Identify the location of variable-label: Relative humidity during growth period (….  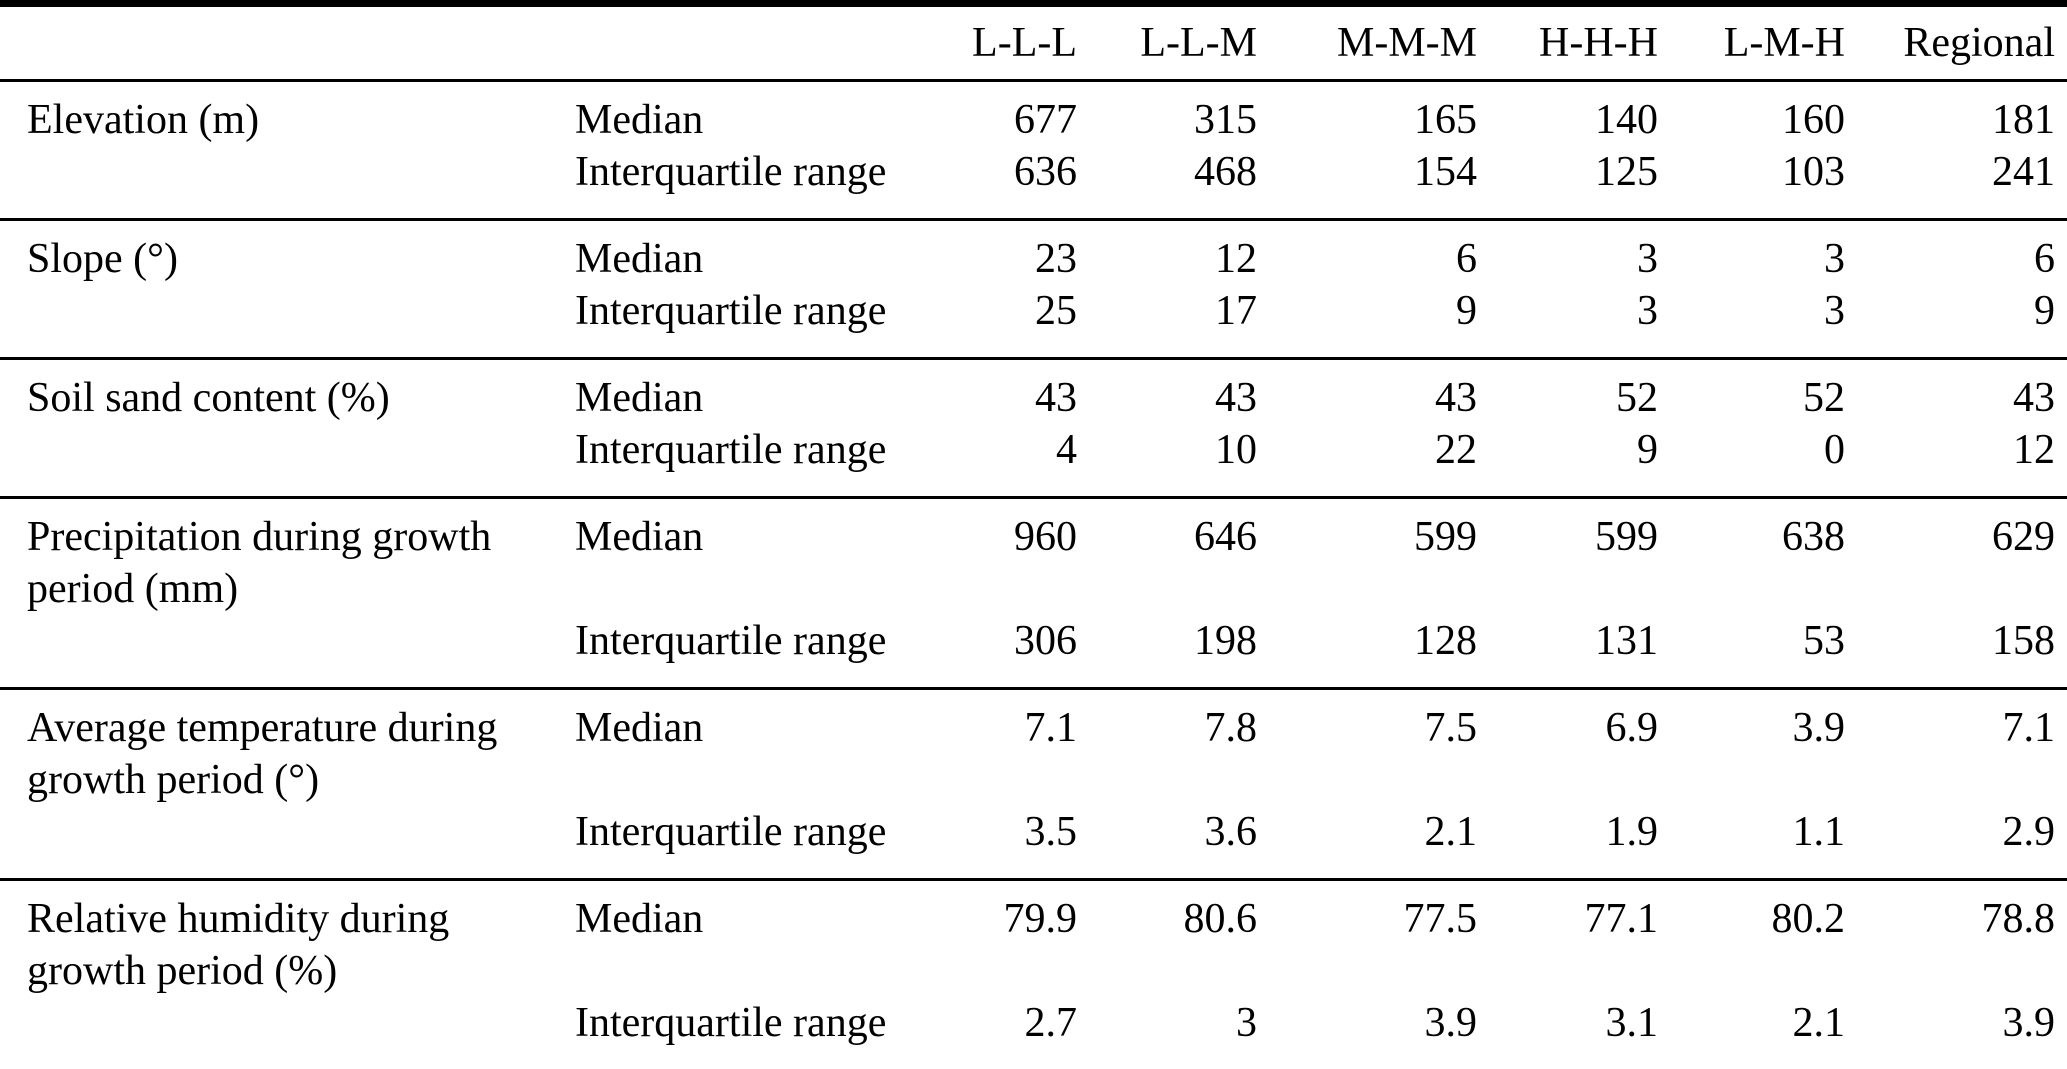
(238, 945).